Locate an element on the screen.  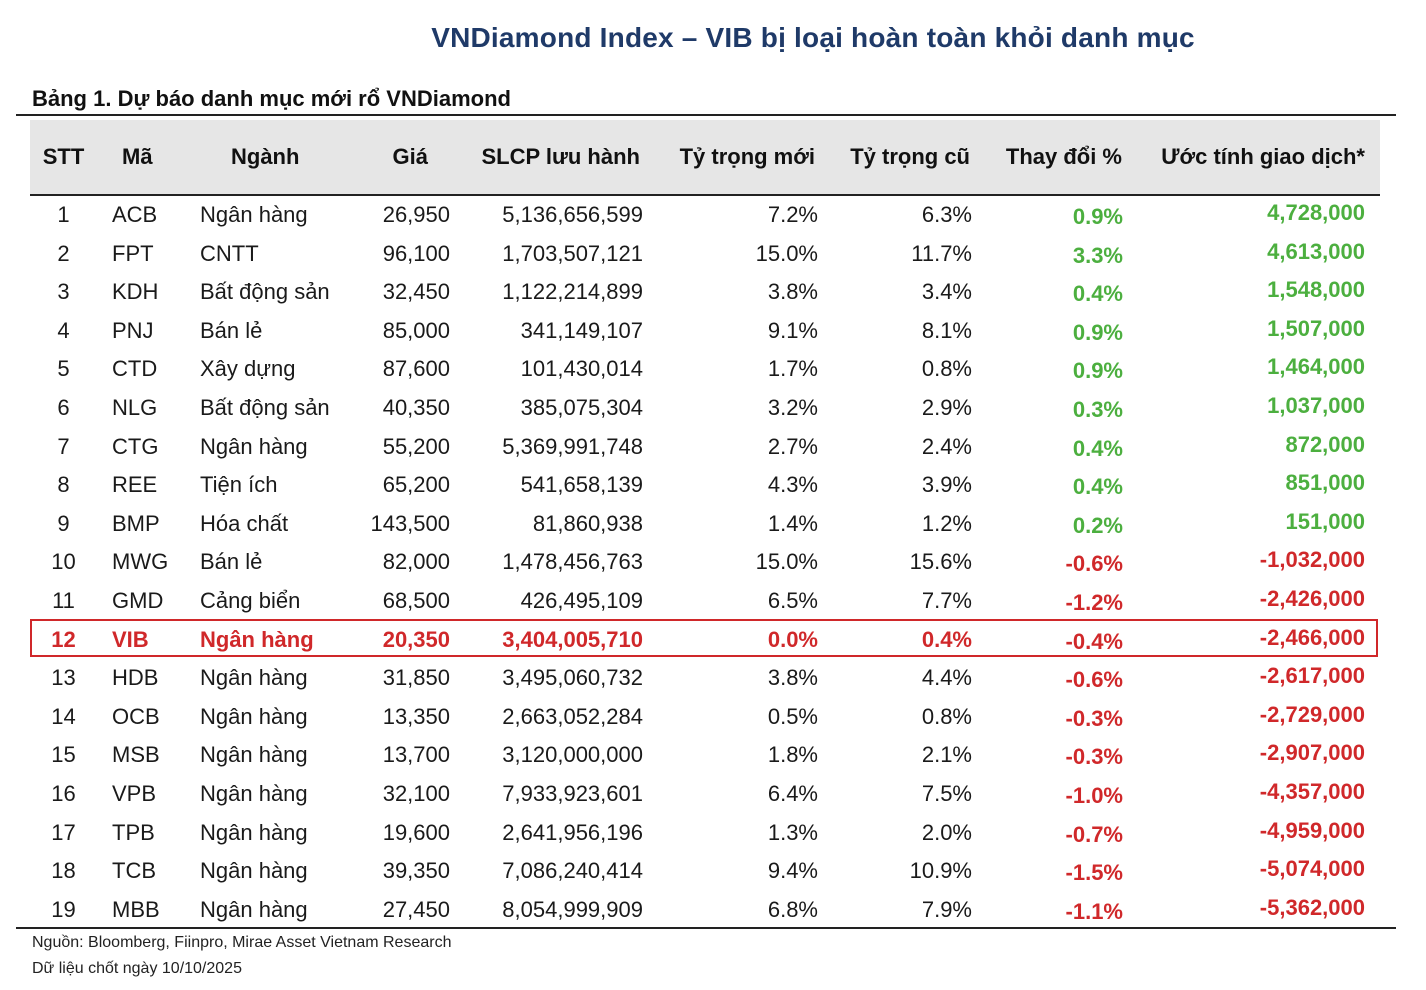
cell-ty-trong-cu: 7.7% is located at coordinates (946, 600).